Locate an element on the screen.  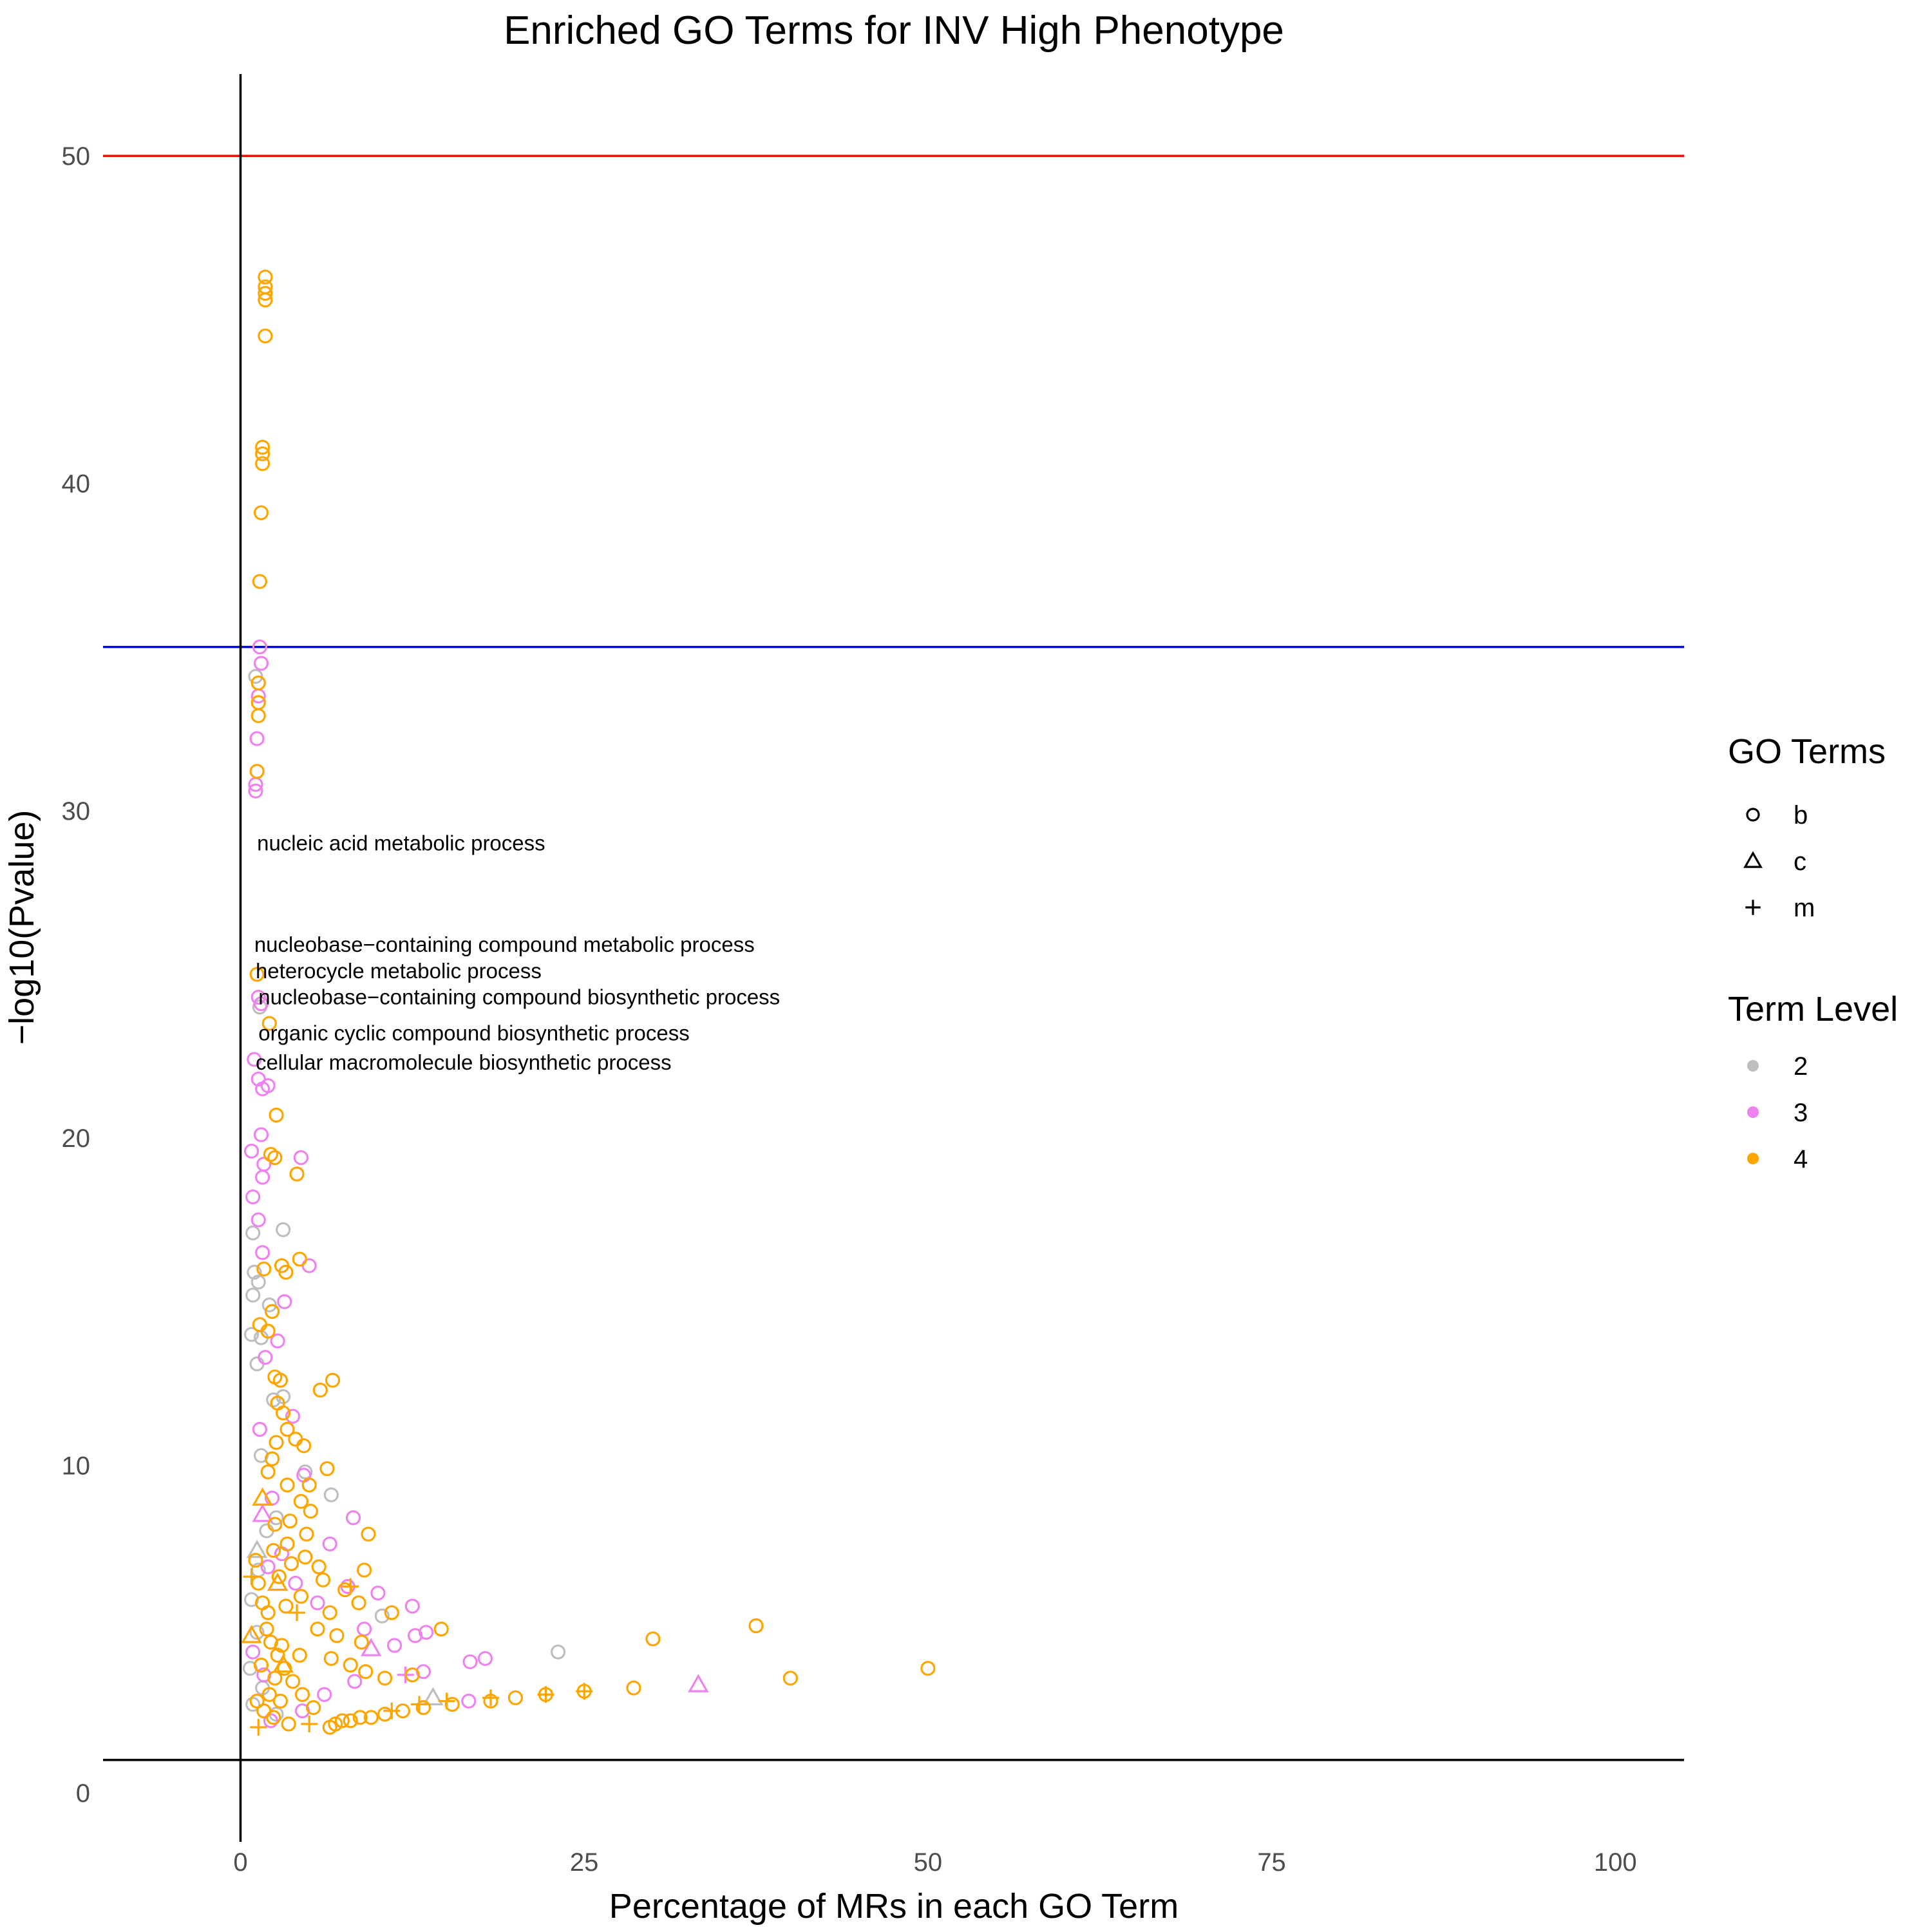
legend: GO Terms bcm Term Level 2 3 4 is located at coordinates (1813, 952).